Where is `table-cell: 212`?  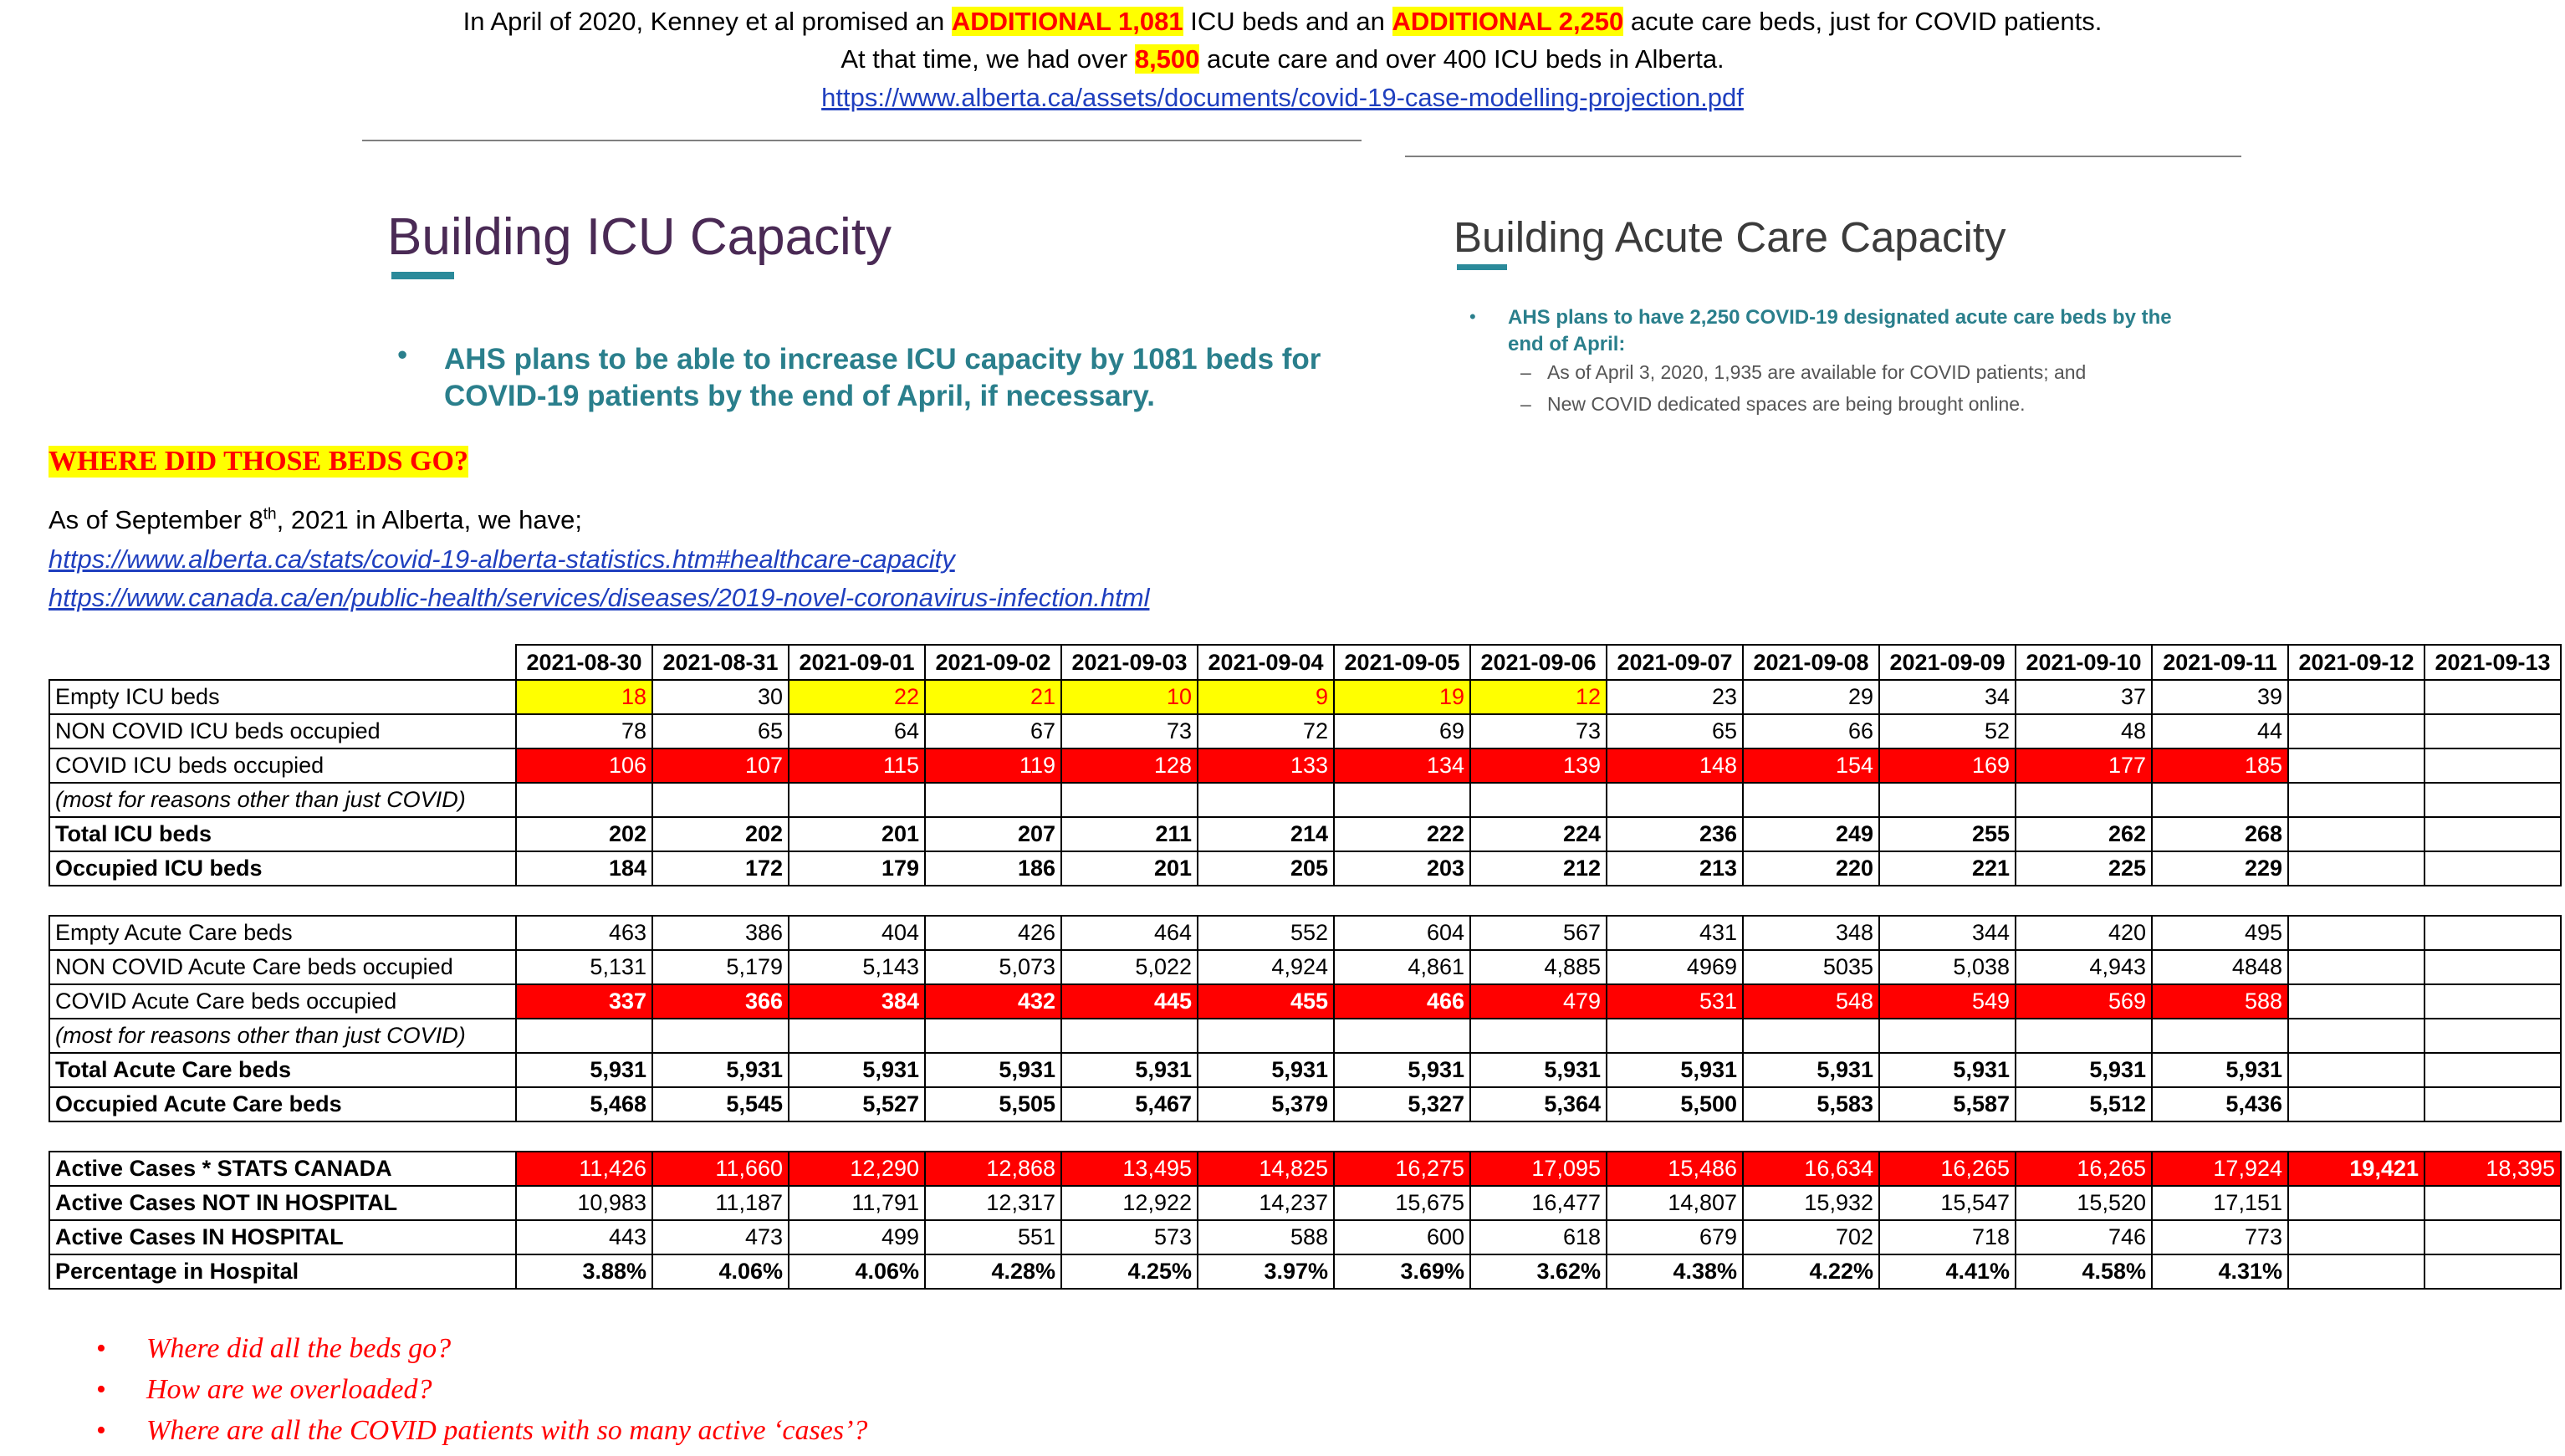 table-cell: 212 is located at coordinates (1538, 868).